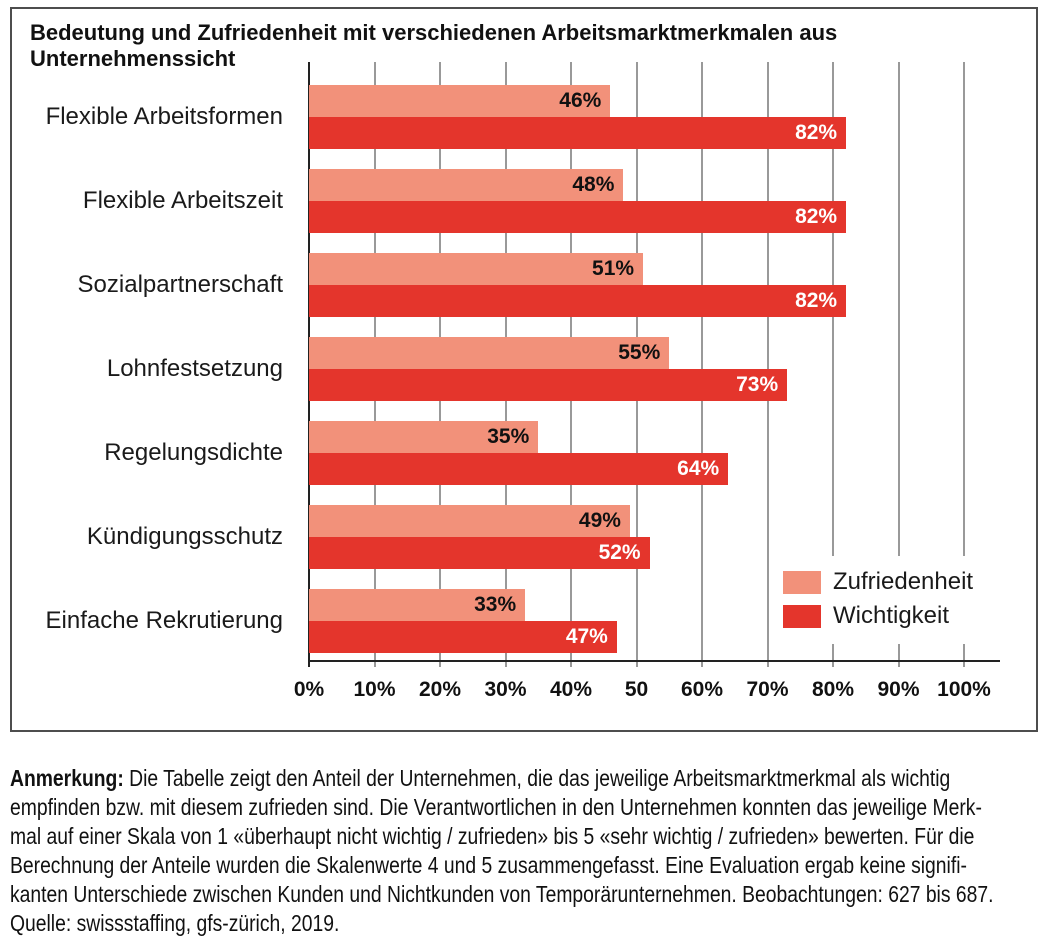  Describe the element at coordinates (599, 520) in the screenshot. I see `bar-value-label: 49%` at that location.